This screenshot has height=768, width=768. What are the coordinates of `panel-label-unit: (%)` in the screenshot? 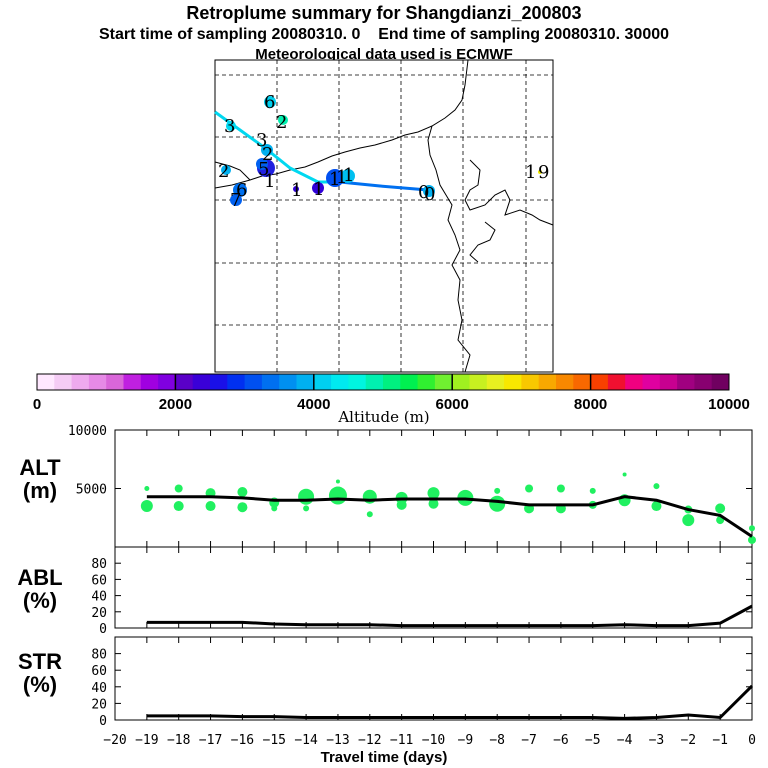 It's located at (40, 684).